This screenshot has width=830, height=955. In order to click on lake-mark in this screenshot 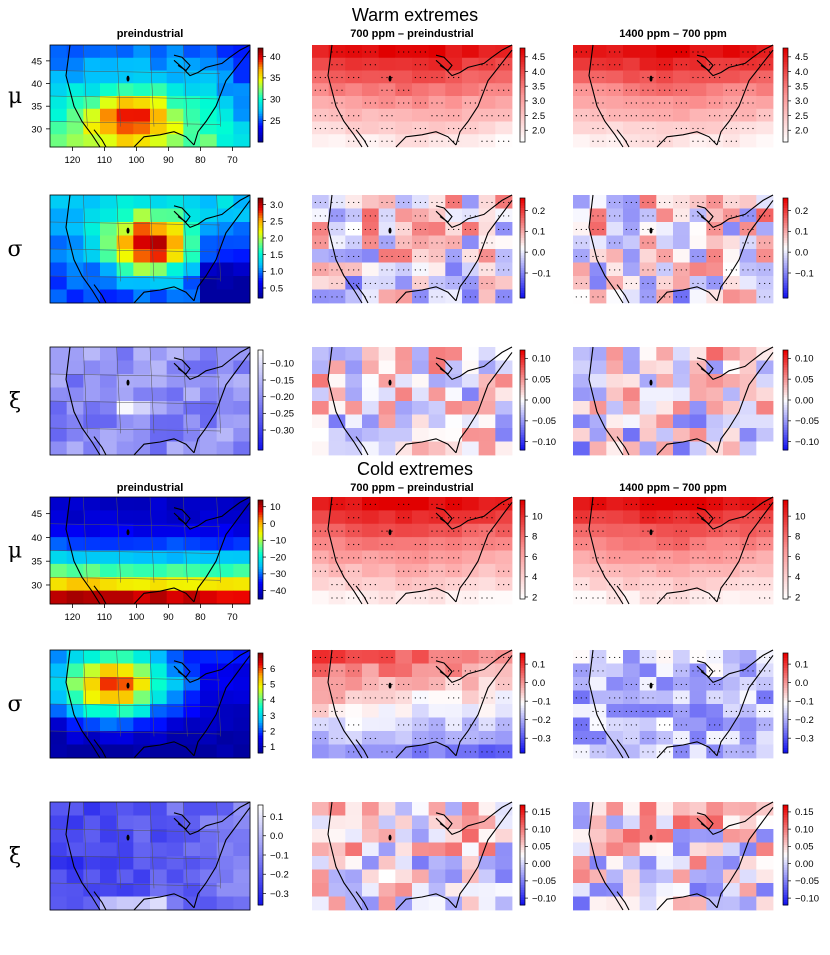, I will do `click(651, 532)`.